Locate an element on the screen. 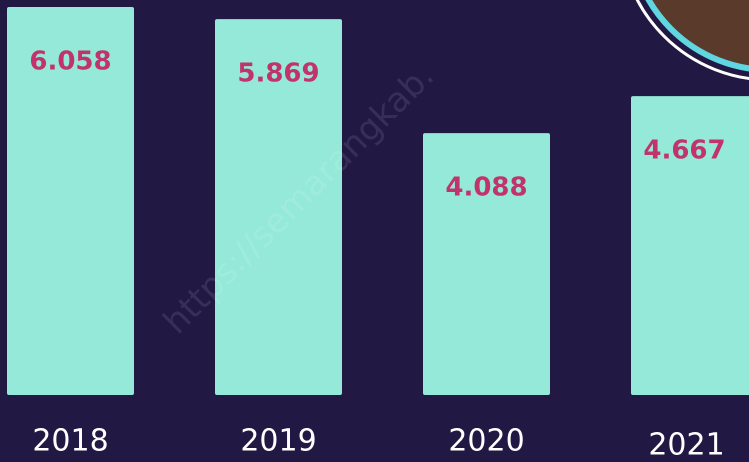  photo-circle is located at coordinates (697, 36).